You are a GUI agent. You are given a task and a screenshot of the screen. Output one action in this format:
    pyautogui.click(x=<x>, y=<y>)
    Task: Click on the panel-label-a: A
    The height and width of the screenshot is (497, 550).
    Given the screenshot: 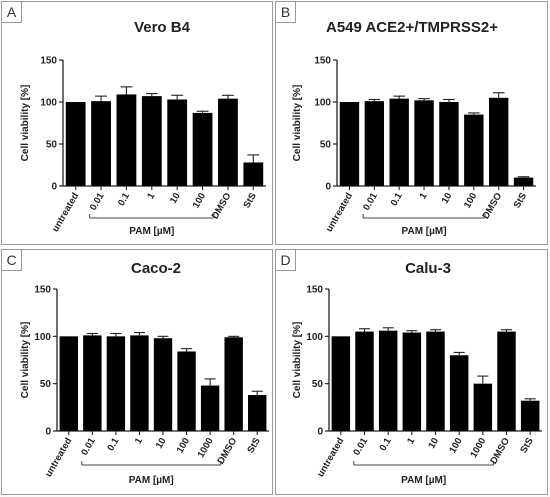 What is the action you would take?
    pyautogui.click(x=12, y=12)
    